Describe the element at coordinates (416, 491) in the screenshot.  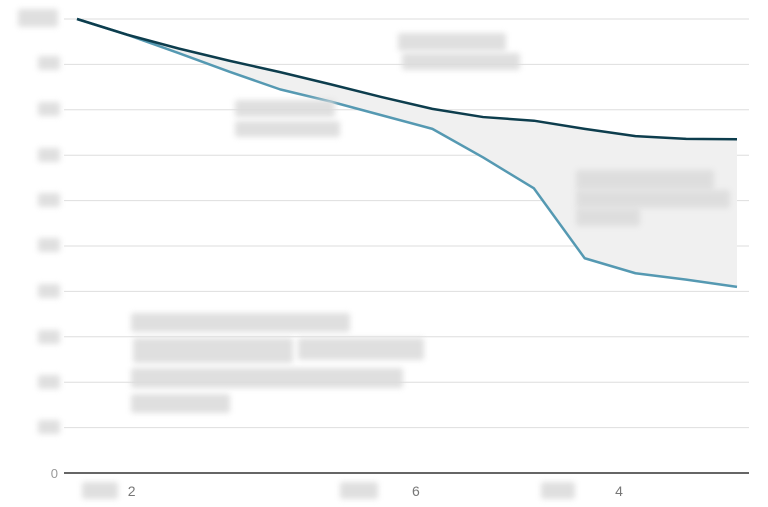
I see `x-tick-label: 6` at that location.